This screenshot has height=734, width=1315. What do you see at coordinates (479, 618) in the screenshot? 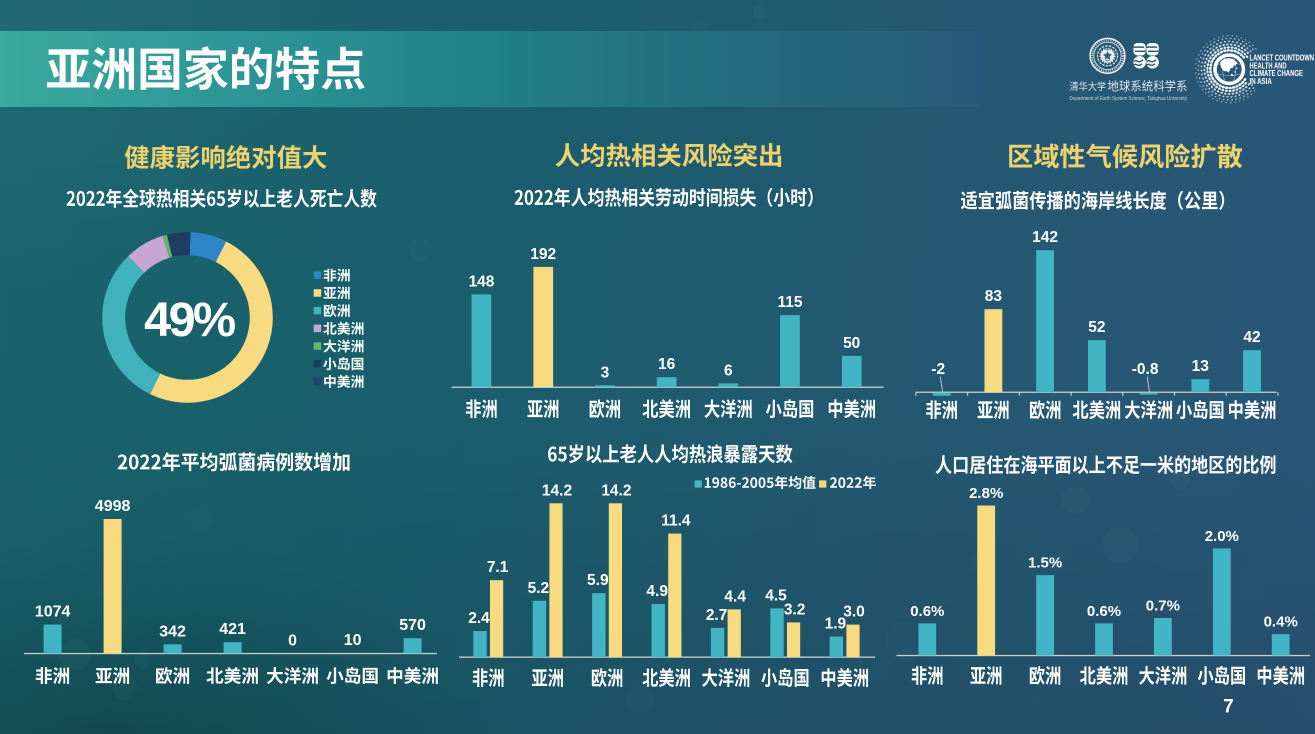
I see `svg-text: 2.4` at bounding box center [479, 618].